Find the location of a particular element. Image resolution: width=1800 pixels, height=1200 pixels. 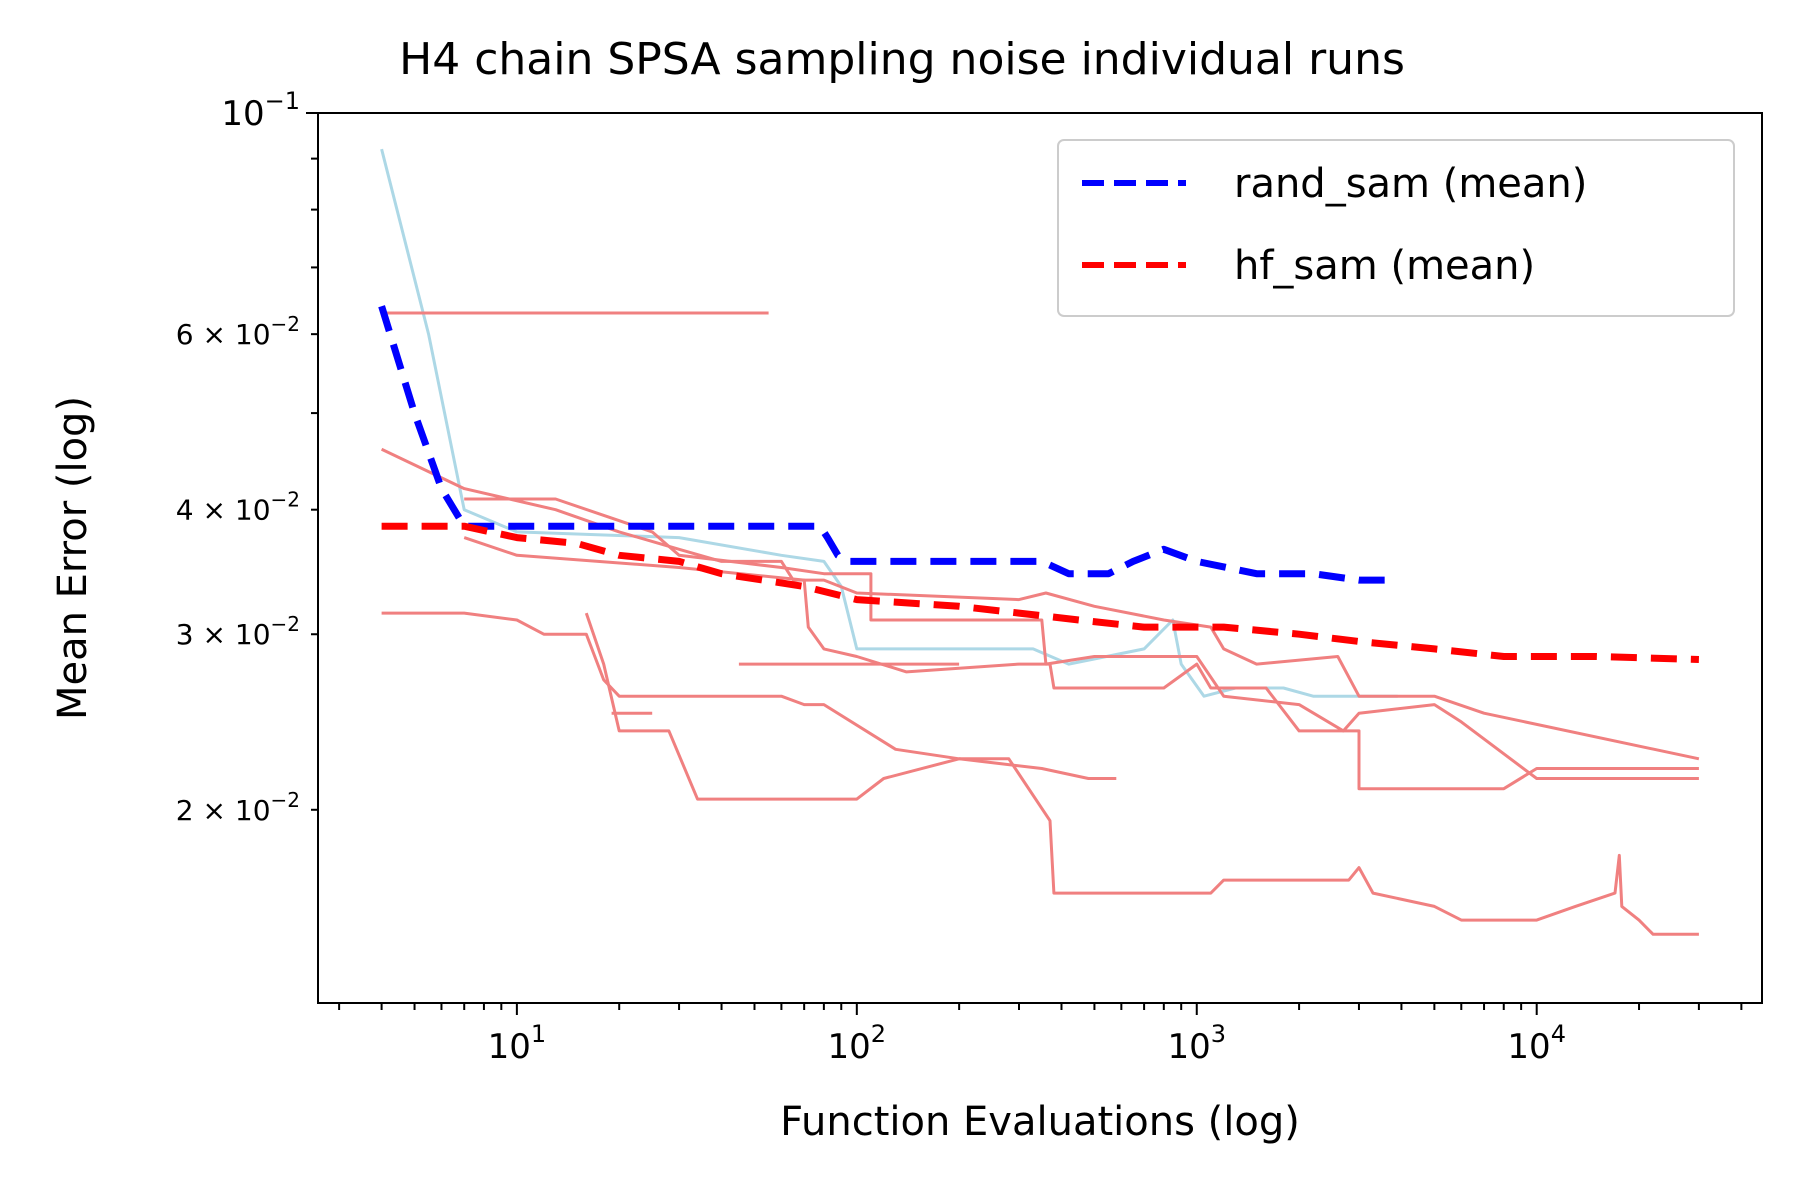

series-line-rand-sam-mean is located at coordinates (888, 444).